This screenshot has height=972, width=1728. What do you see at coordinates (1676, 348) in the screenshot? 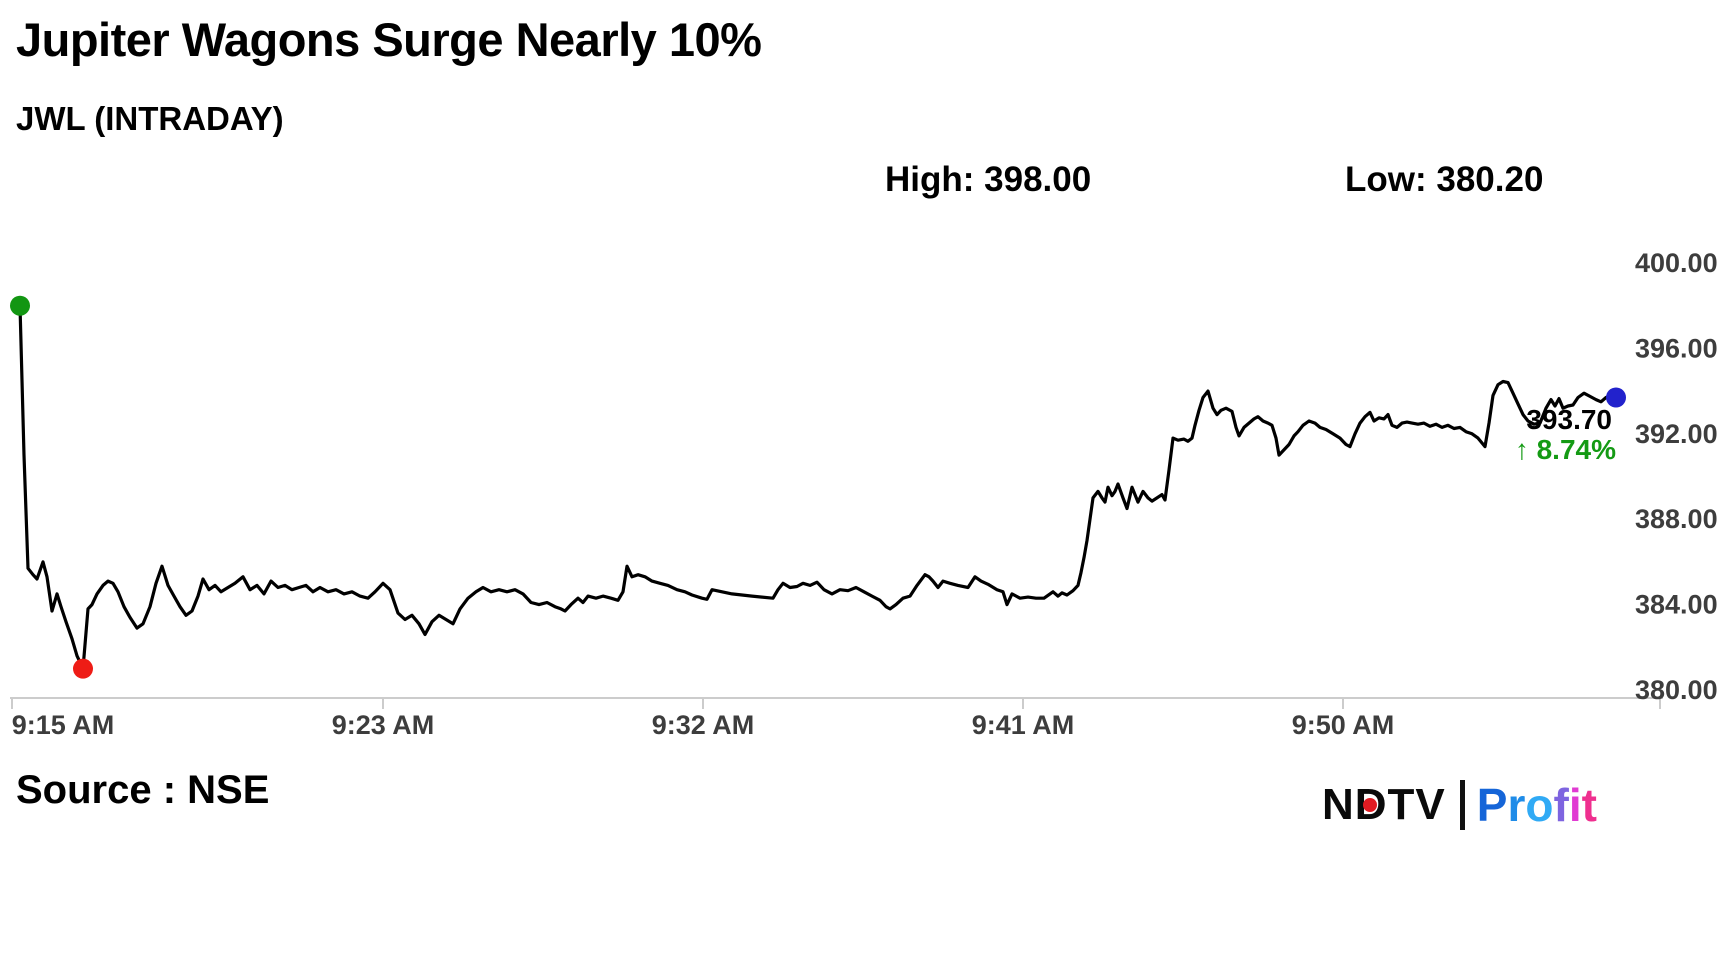
I see `y-axis-label: 396.00` at bounding box center [1676, 348].